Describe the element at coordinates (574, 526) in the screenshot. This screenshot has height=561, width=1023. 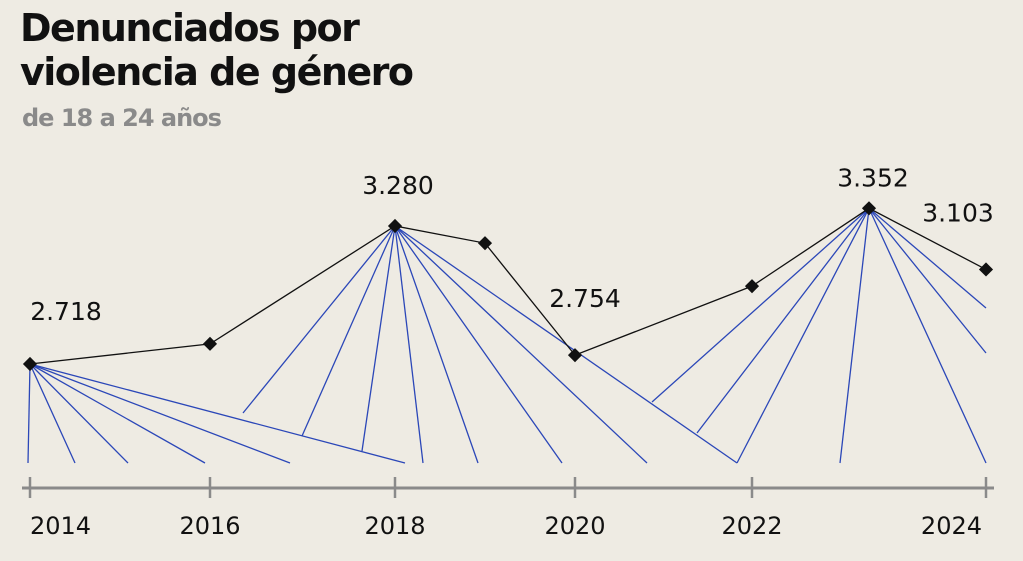
I see `x-tick-label: 2020` at that location.